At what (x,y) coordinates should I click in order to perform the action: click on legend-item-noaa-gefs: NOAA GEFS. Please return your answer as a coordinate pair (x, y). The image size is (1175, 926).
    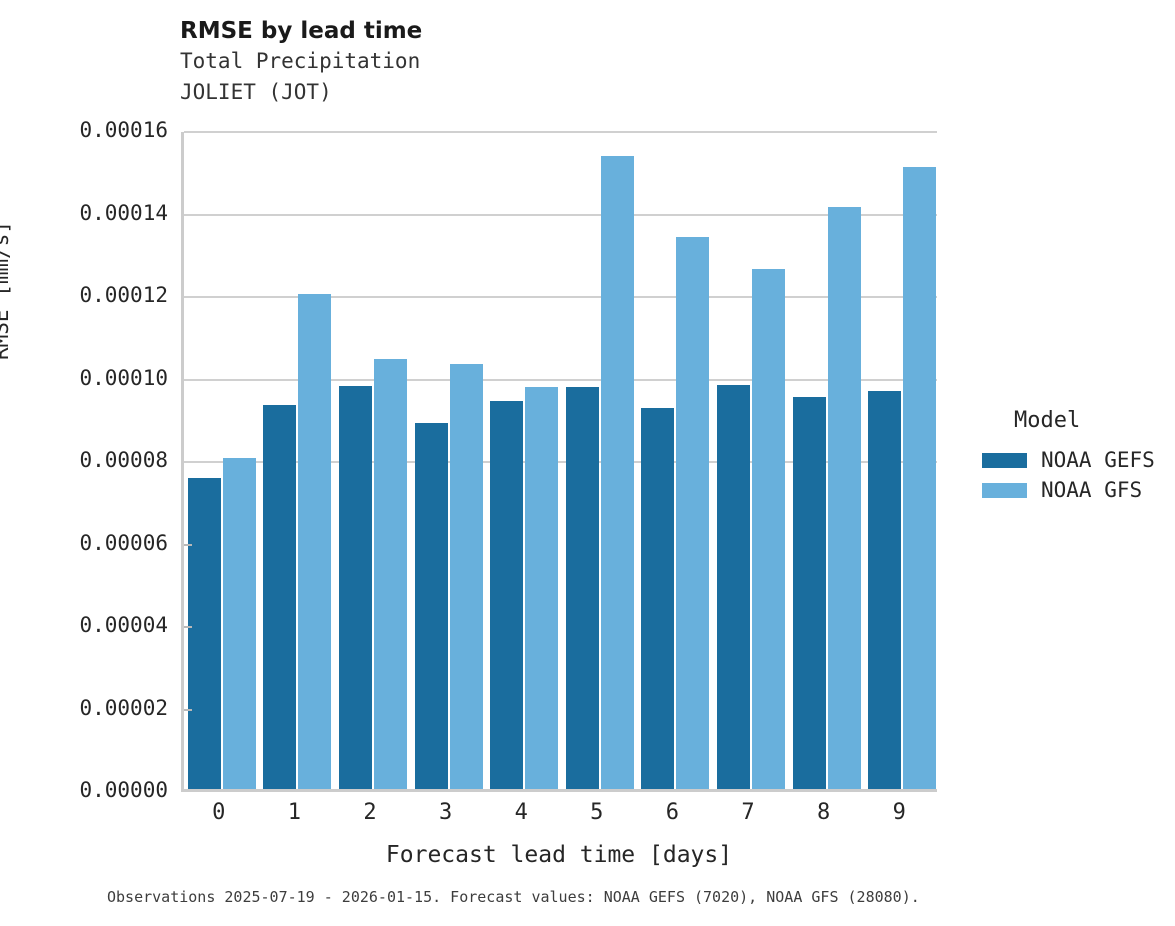
    Looking at the image, I should click on (1068, 460).